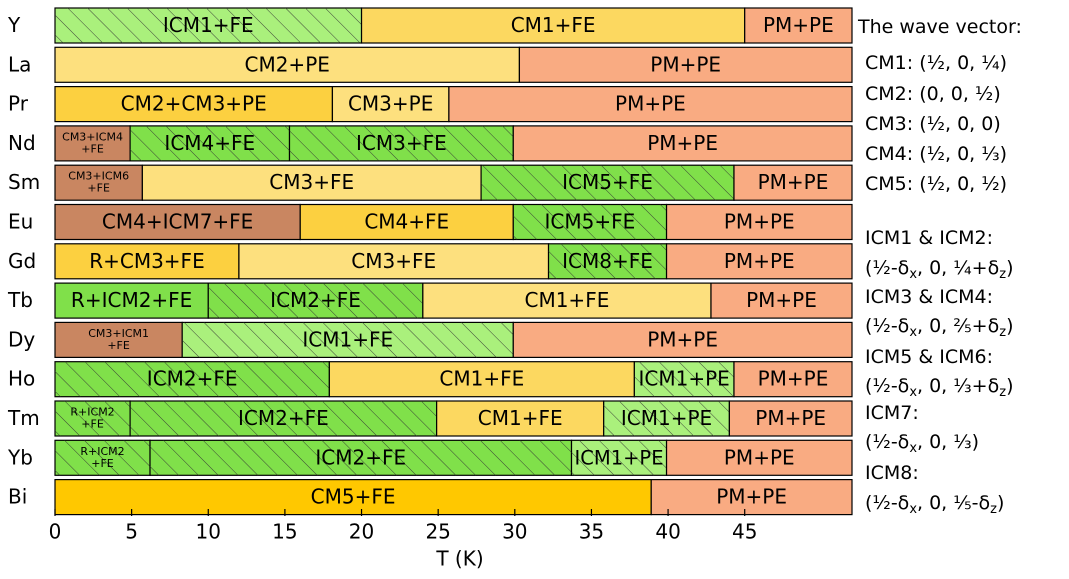  Describe the element at coordinates (934, 504) in the screenshot. I see `legend-line: (½-δx, 0, ⅕-δz)` at that location.